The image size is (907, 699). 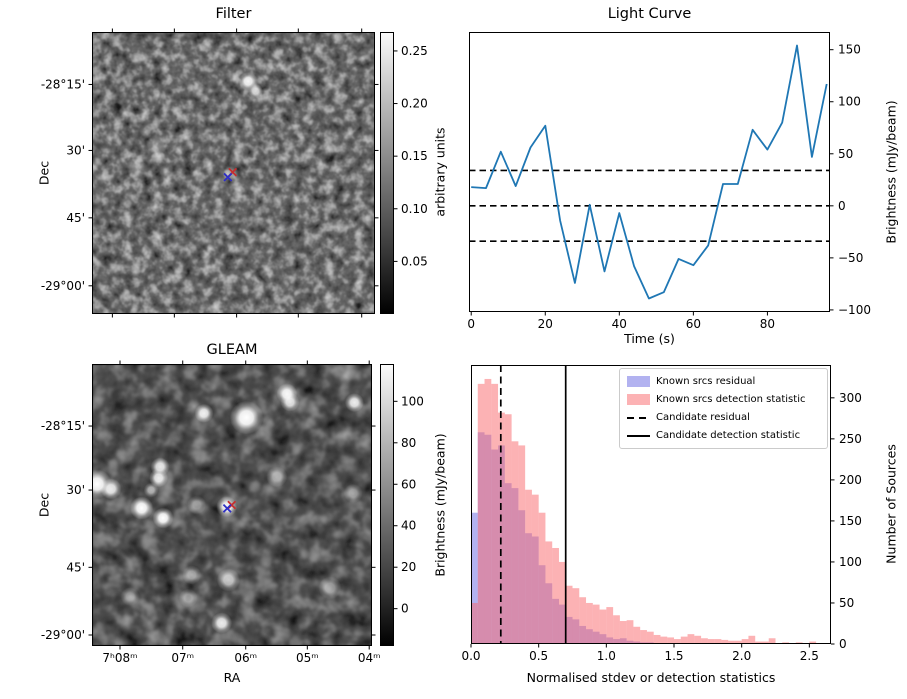 What do you see at coordinates (638, 435) in the screenshot?
I see `legend-swatch-solid` at bounding box center [638, 435].